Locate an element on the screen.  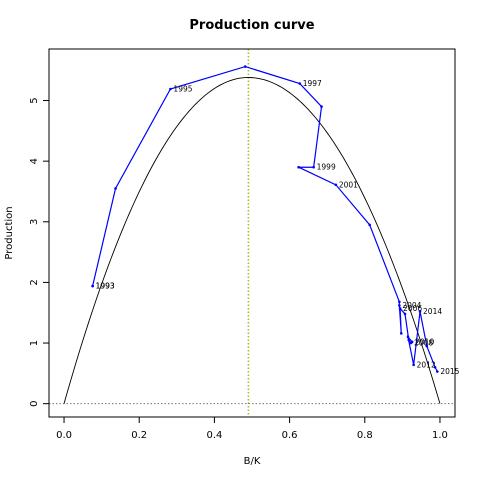
point-label: 1999 is located at coordinates (326, 167).